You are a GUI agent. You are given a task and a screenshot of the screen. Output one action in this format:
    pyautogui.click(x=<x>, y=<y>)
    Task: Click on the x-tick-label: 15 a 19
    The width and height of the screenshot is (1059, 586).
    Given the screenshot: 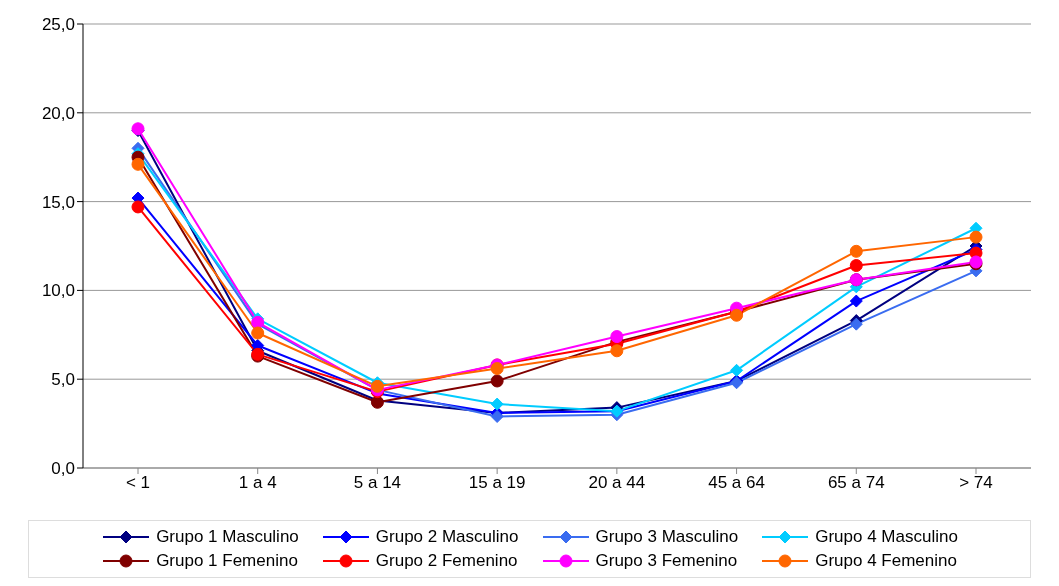 What is the action you would take?
    pyautogui.click(x=497, y=483)
    